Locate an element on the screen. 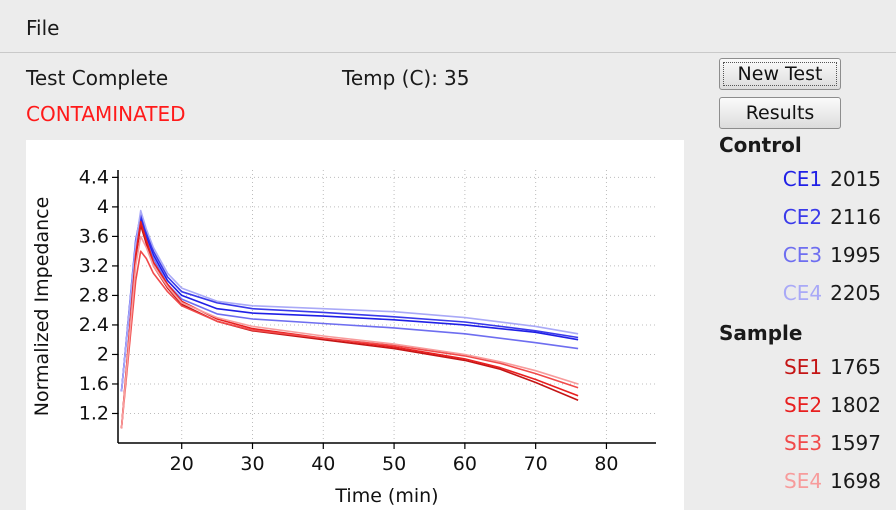  new-test-button: New Test is located at coordinates (780, 74).